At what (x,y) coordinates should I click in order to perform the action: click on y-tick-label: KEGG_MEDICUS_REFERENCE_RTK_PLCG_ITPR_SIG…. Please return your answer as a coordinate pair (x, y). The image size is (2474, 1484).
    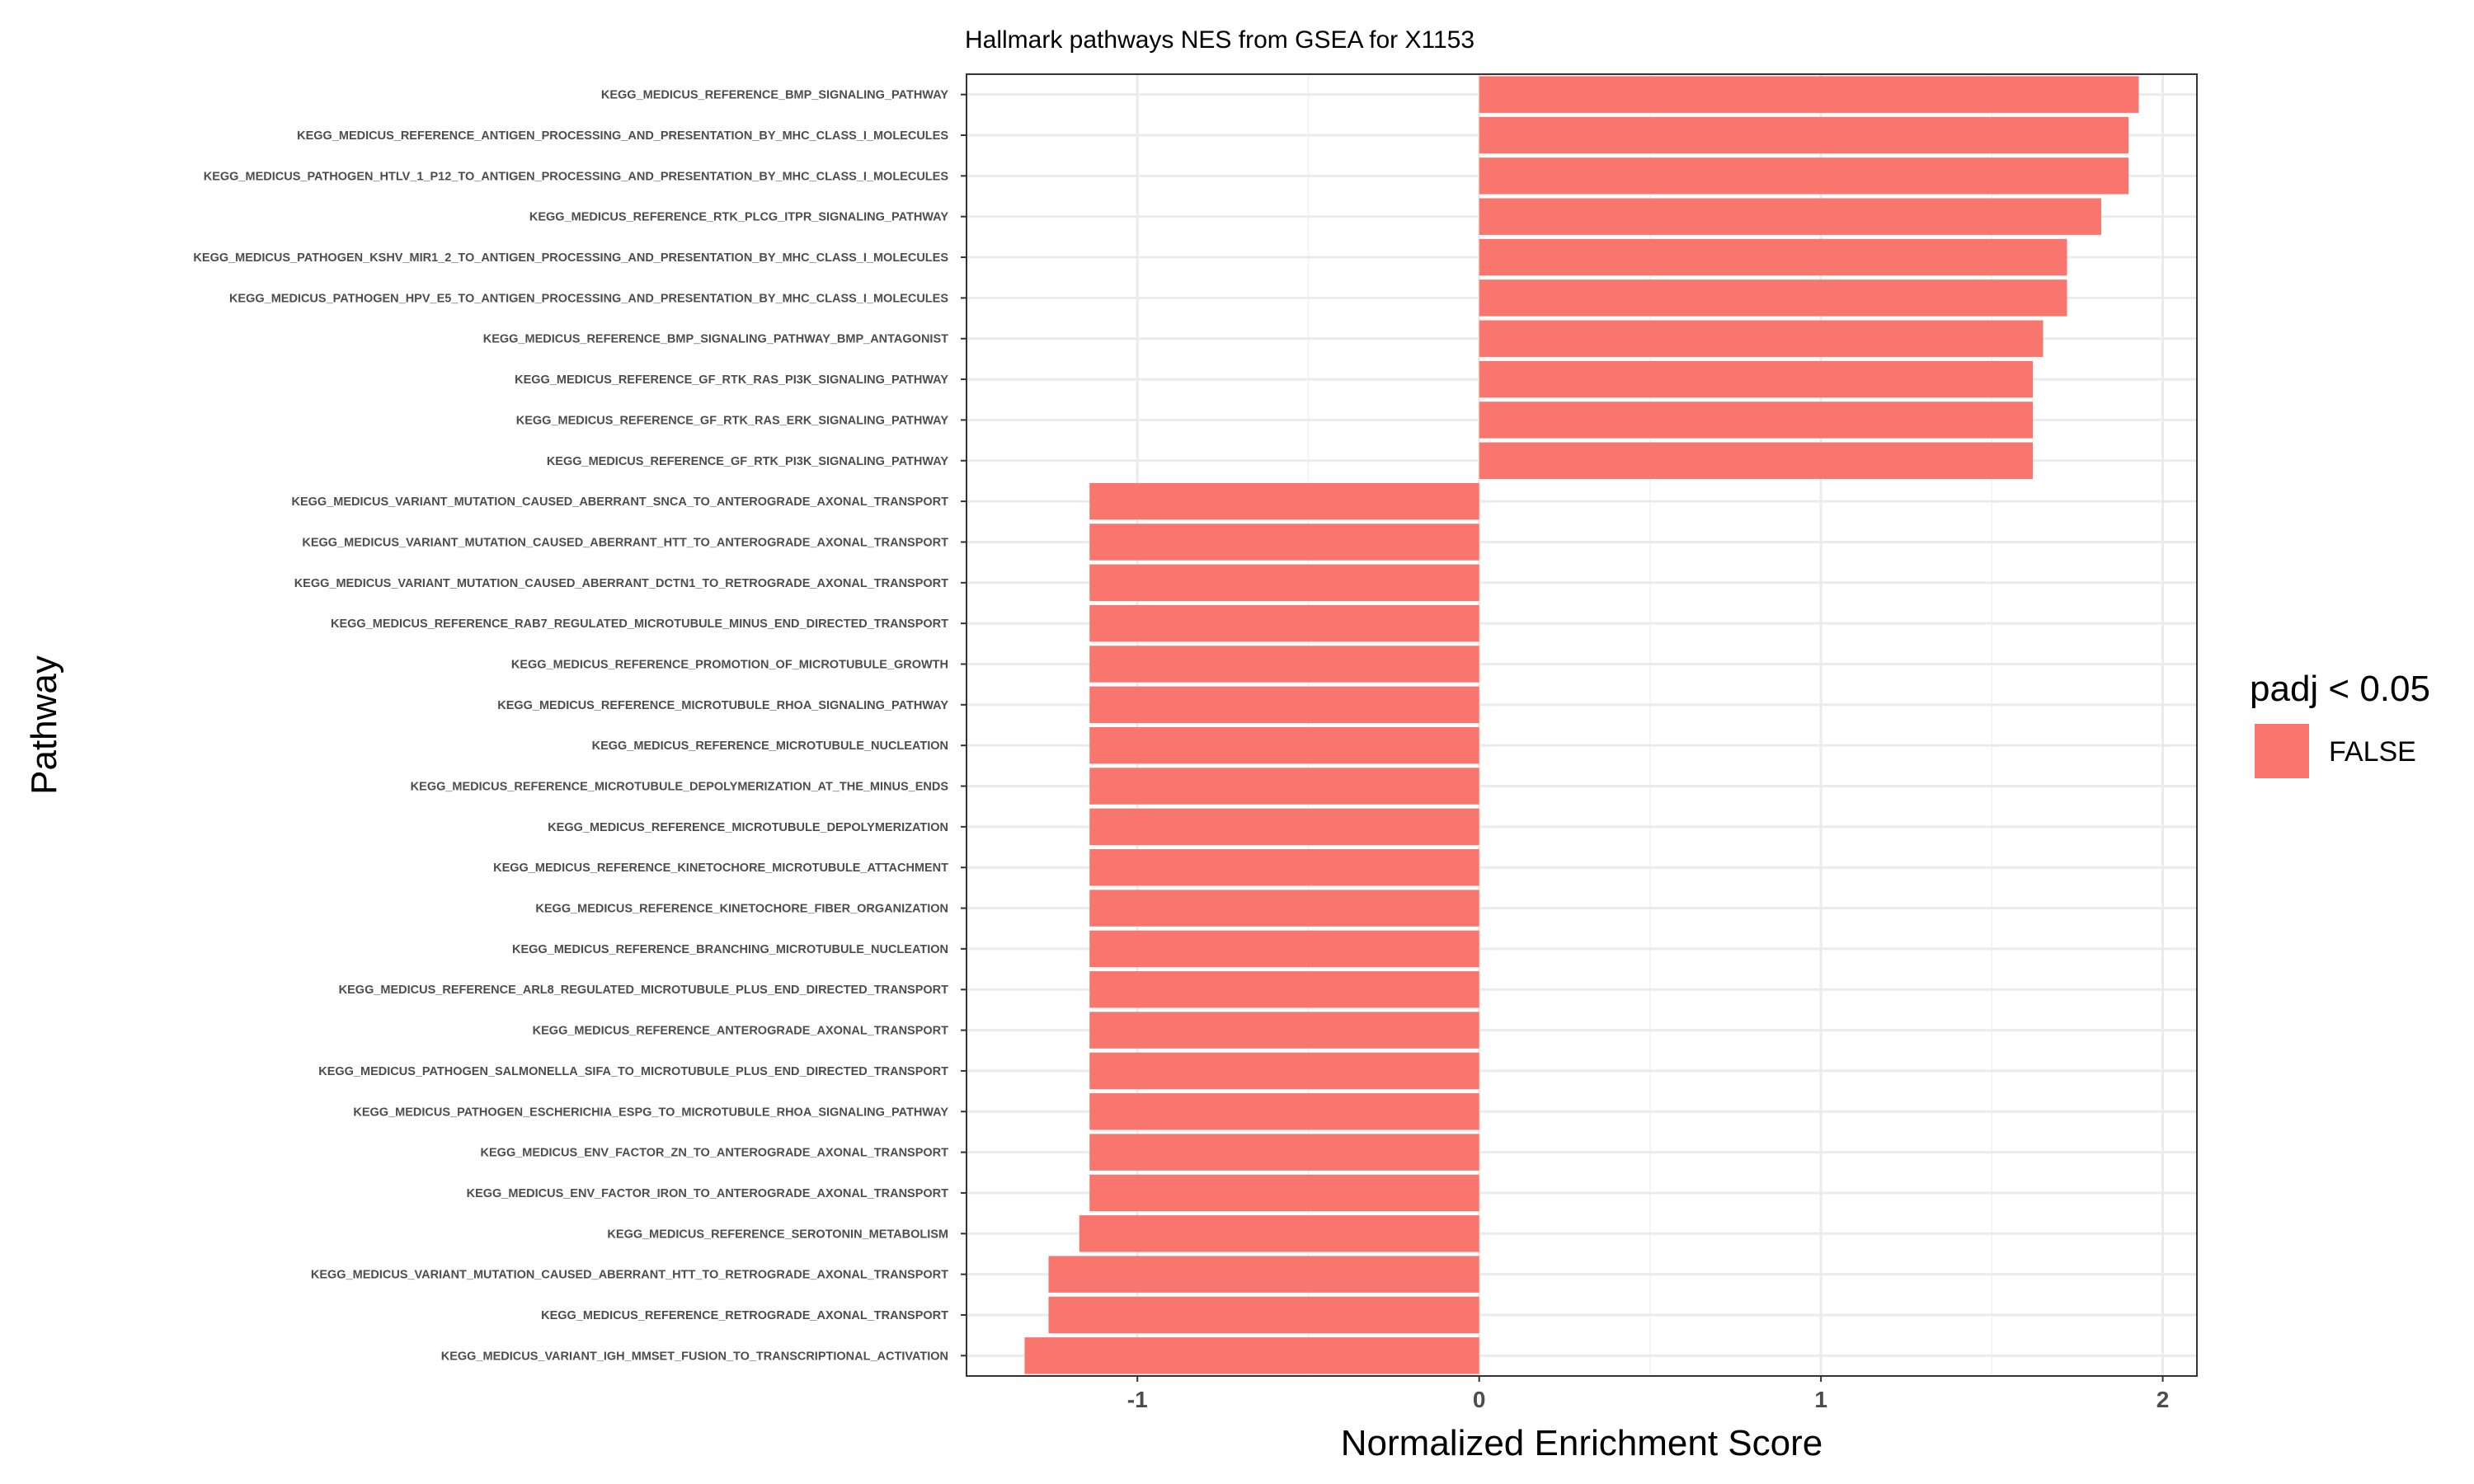
    Looking at the image, I should click on (738, 217).